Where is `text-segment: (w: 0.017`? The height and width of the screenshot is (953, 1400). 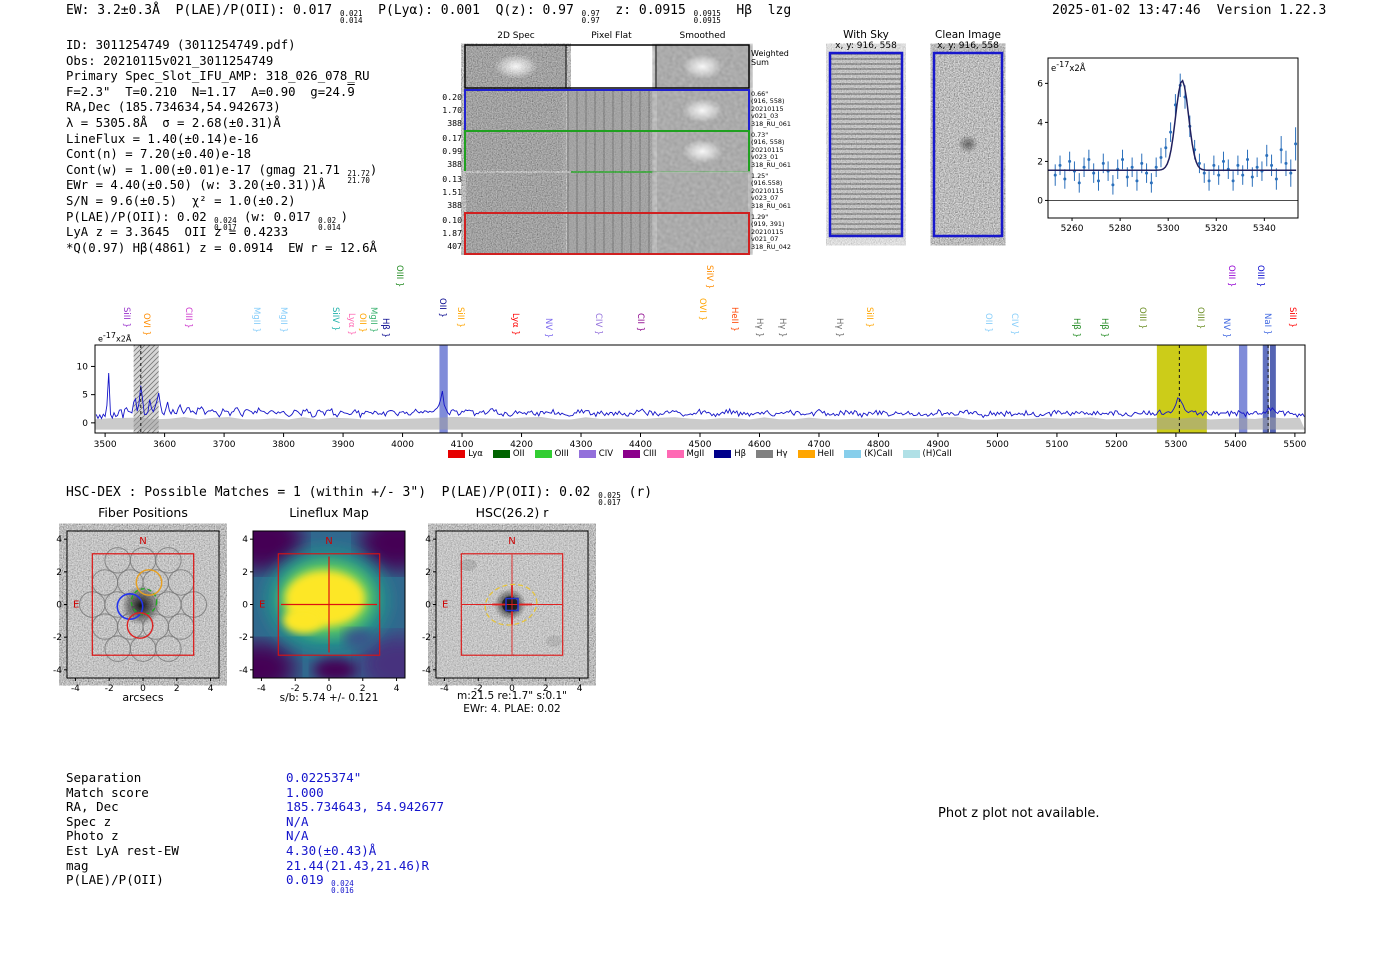 text-segment: (w: 0.017 is located at coordinates (277, 216).